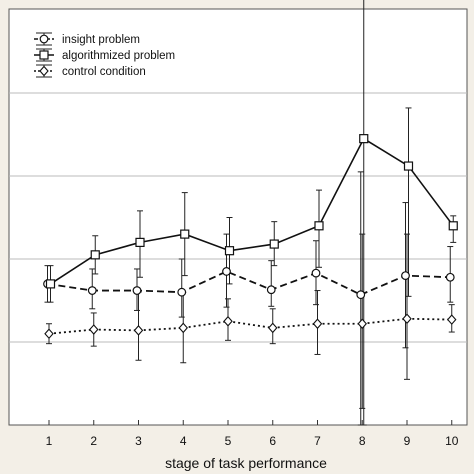  What do you see at coordinates (452, 441) in the screenshot?
I see `x-tick-label: 10` at bounding box center [452, 441].